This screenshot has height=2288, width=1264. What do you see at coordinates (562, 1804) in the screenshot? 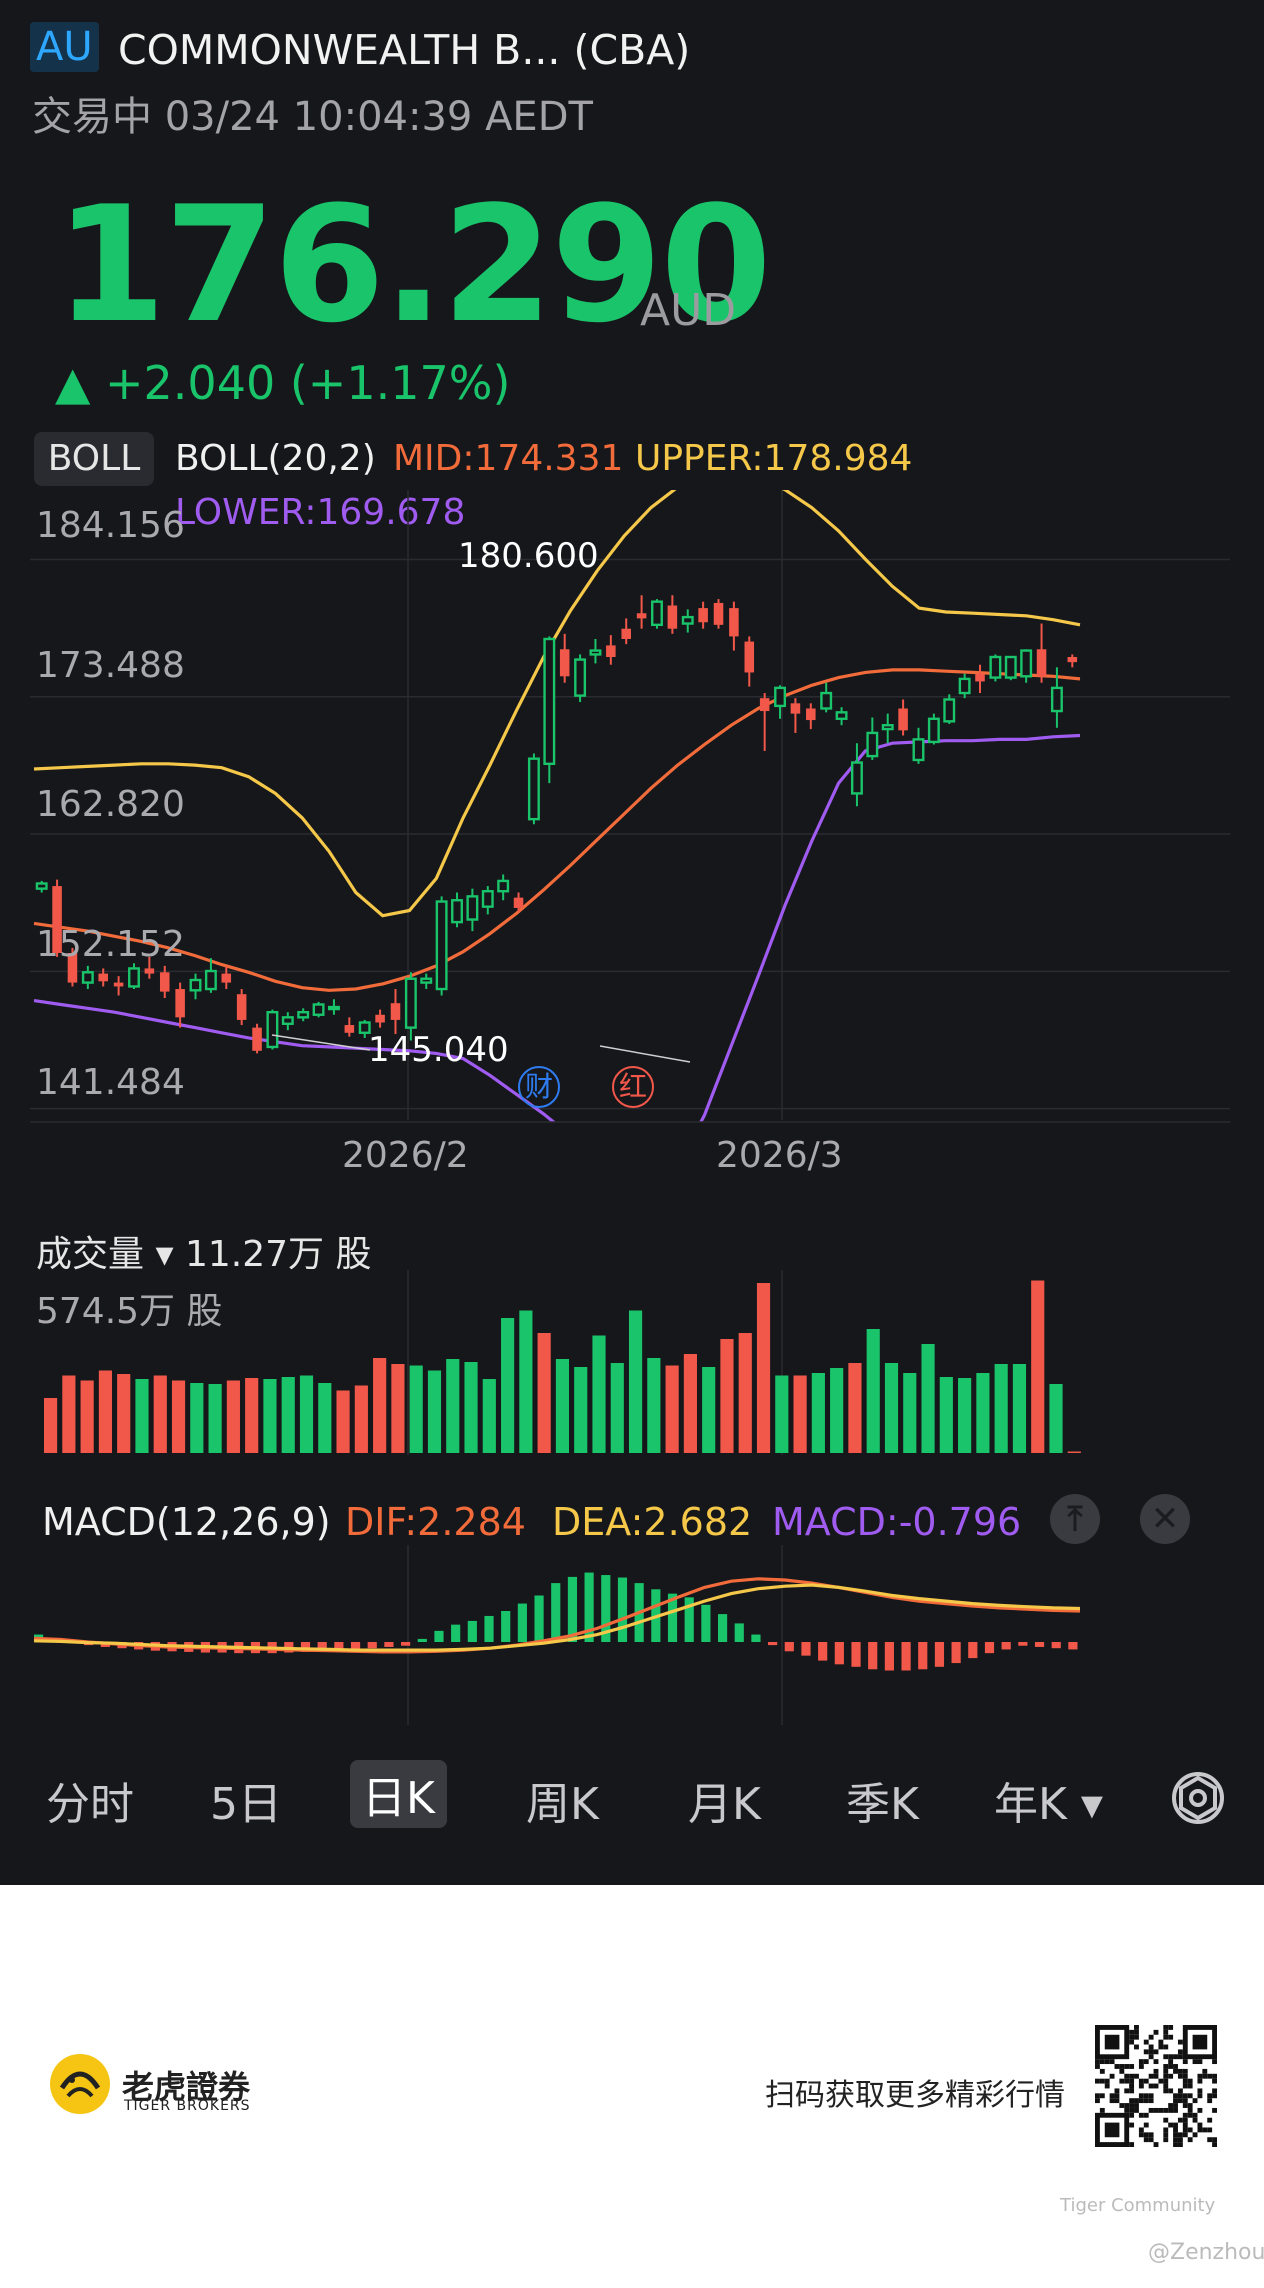
I see `tab-weekly-k: 周K` at bounding box center [562, 1804].